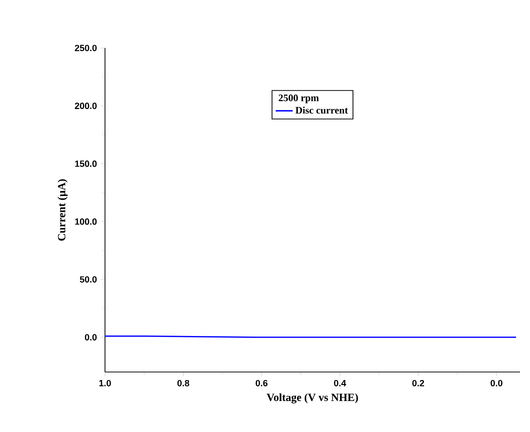 Image resolution: width=530 pixels, height=432 pixels. I want to click on x-tick-label: 0.6, so click(262, 383).